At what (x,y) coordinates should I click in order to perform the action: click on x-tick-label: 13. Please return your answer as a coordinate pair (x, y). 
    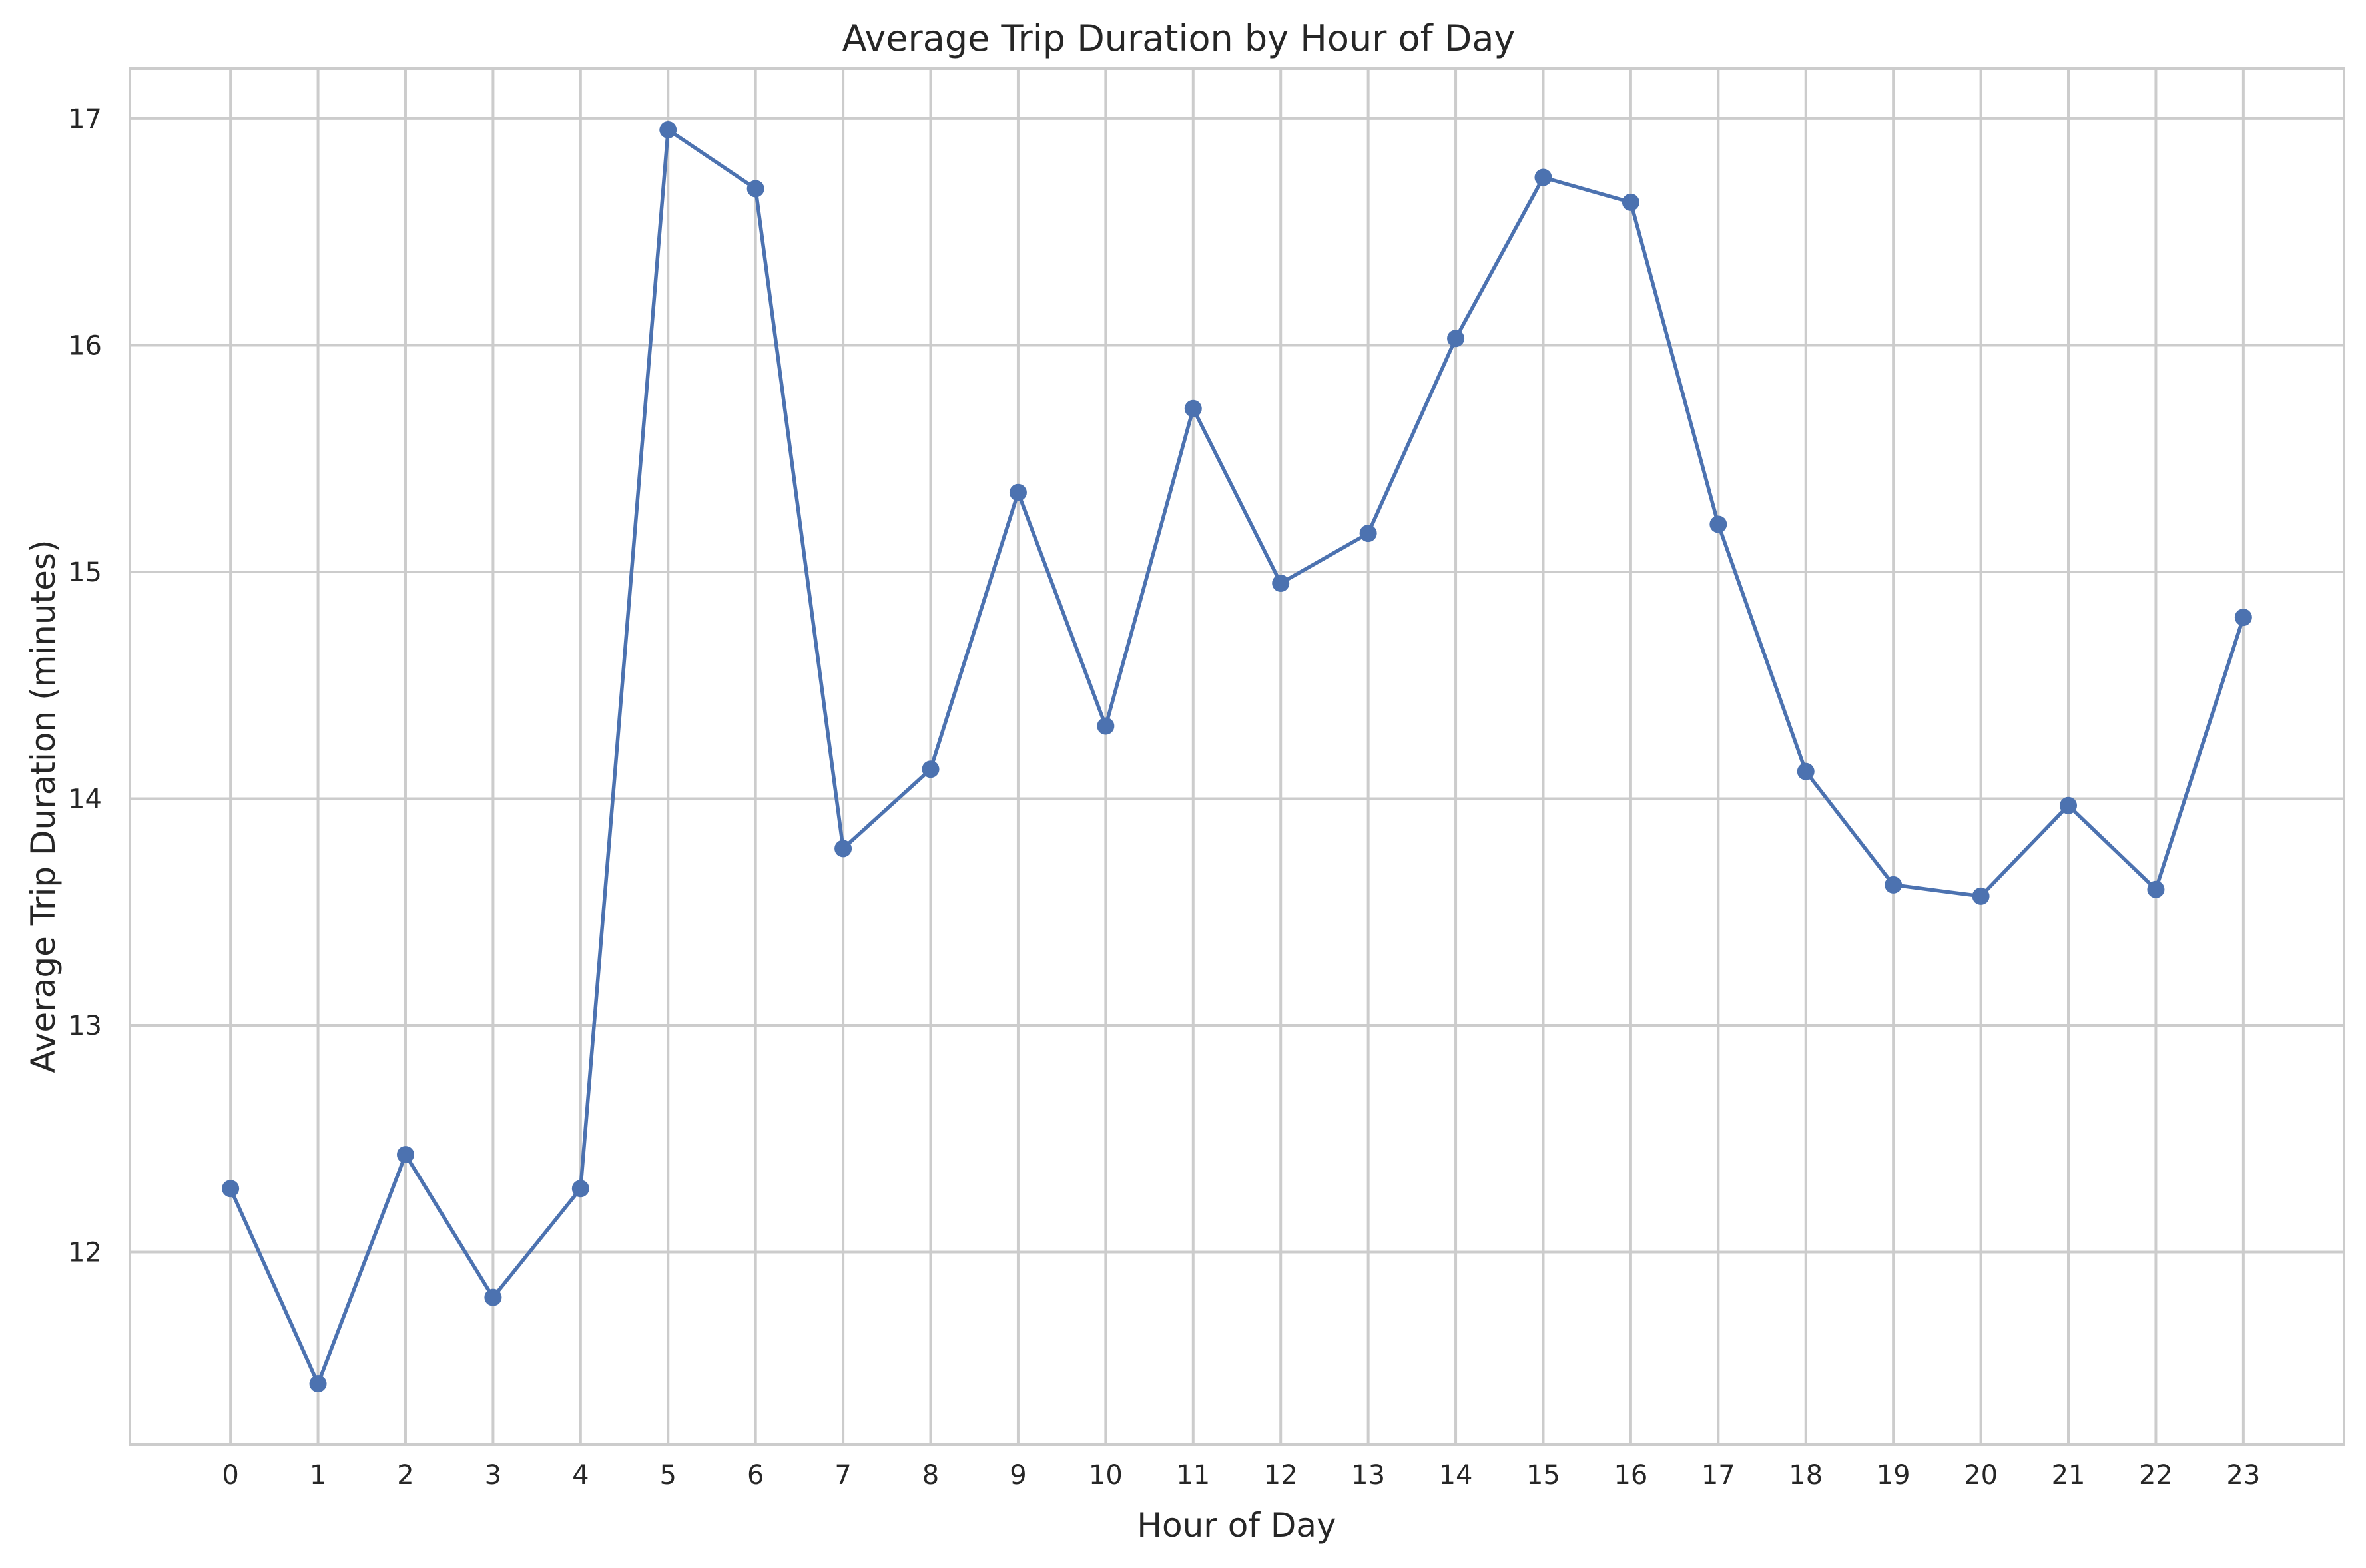
    Looking at the image, I should click on (1368, 1475).